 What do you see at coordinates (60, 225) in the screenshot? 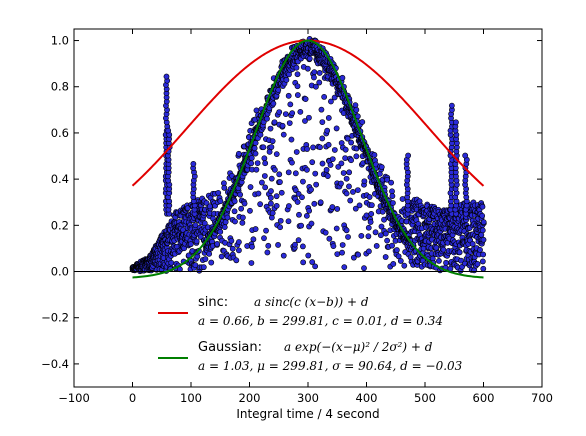
I see `y-tick-label: 0.2` at bounding box center [60, 225].